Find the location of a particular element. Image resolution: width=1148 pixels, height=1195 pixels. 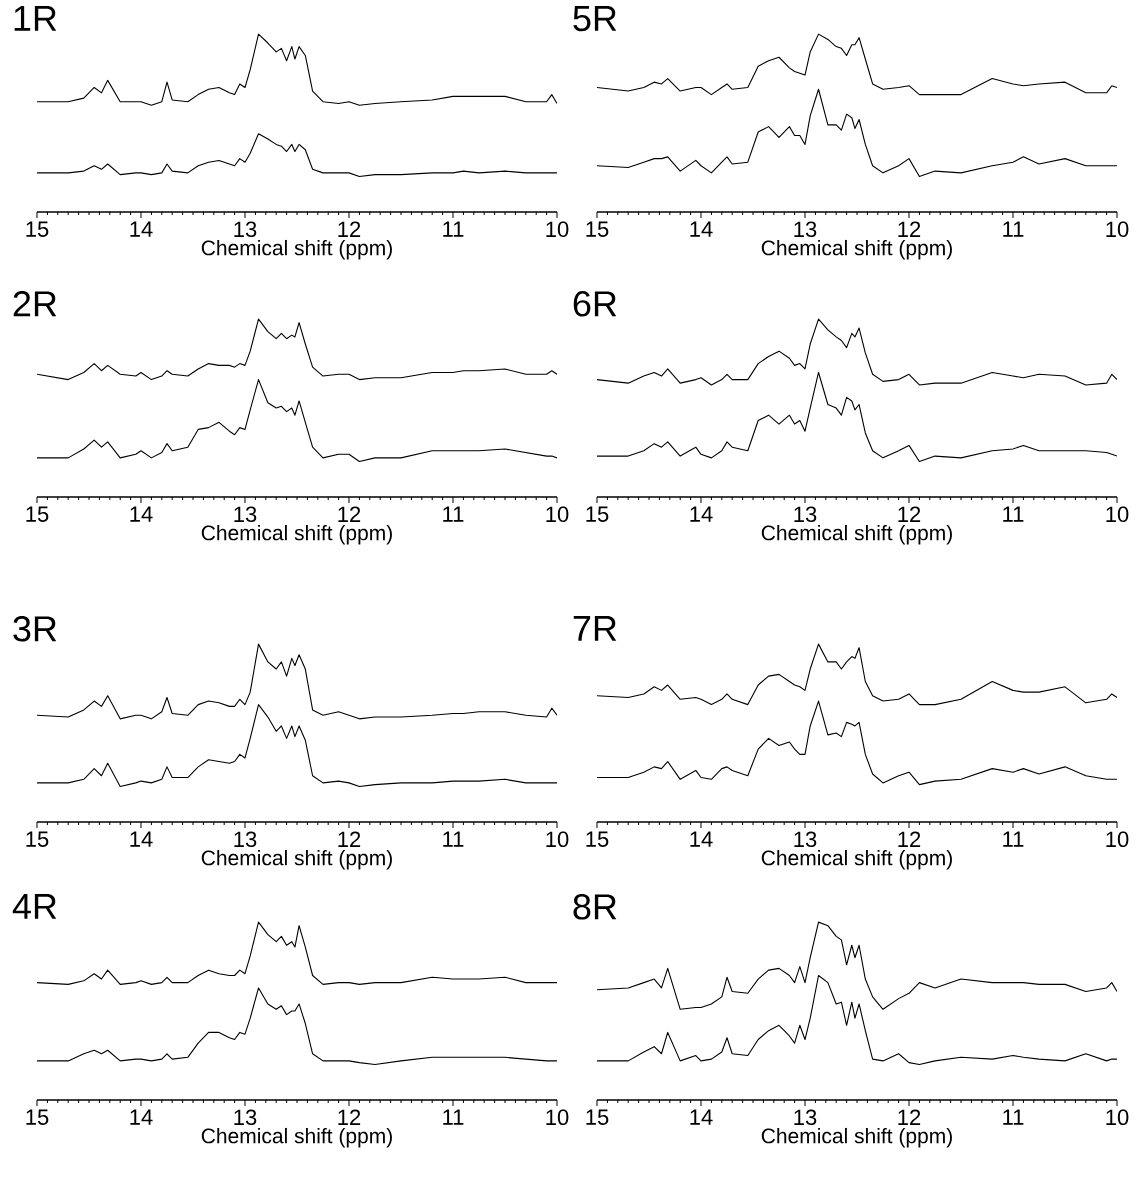

chart-title: 6R is located at coordinates (595, 304).